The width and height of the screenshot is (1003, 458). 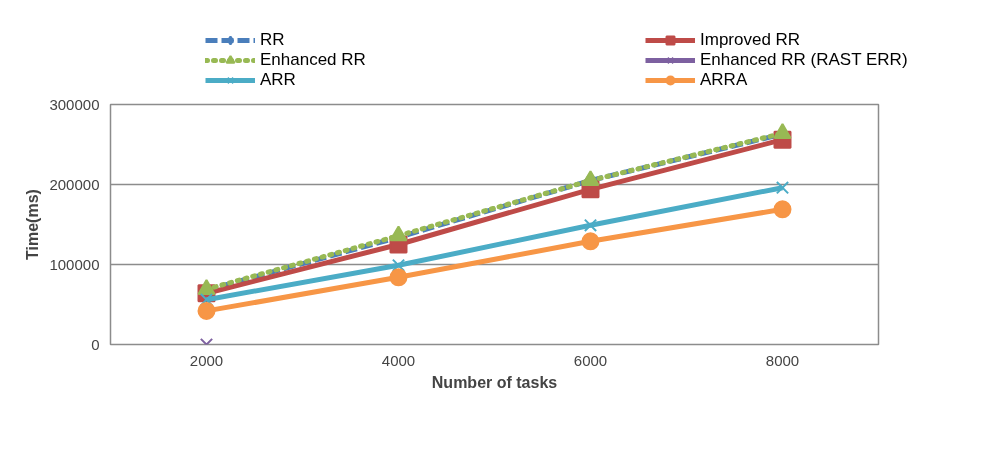 What do you see at coordinates (74, 104) in the screenshot?
I see `y-tick-label: 300000` at bounding box center [74, 104].